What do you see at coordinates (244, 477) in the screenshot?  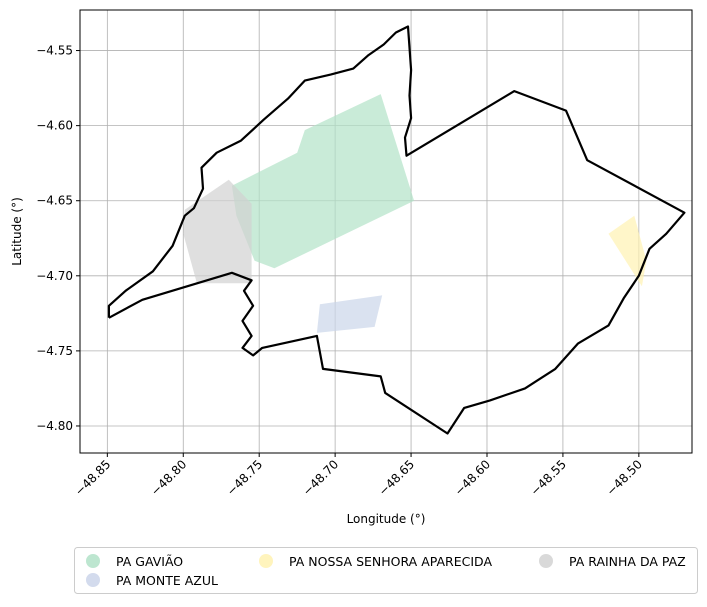 I see `x-tick-label-2: −48.75` at bounding box center [244, 477].